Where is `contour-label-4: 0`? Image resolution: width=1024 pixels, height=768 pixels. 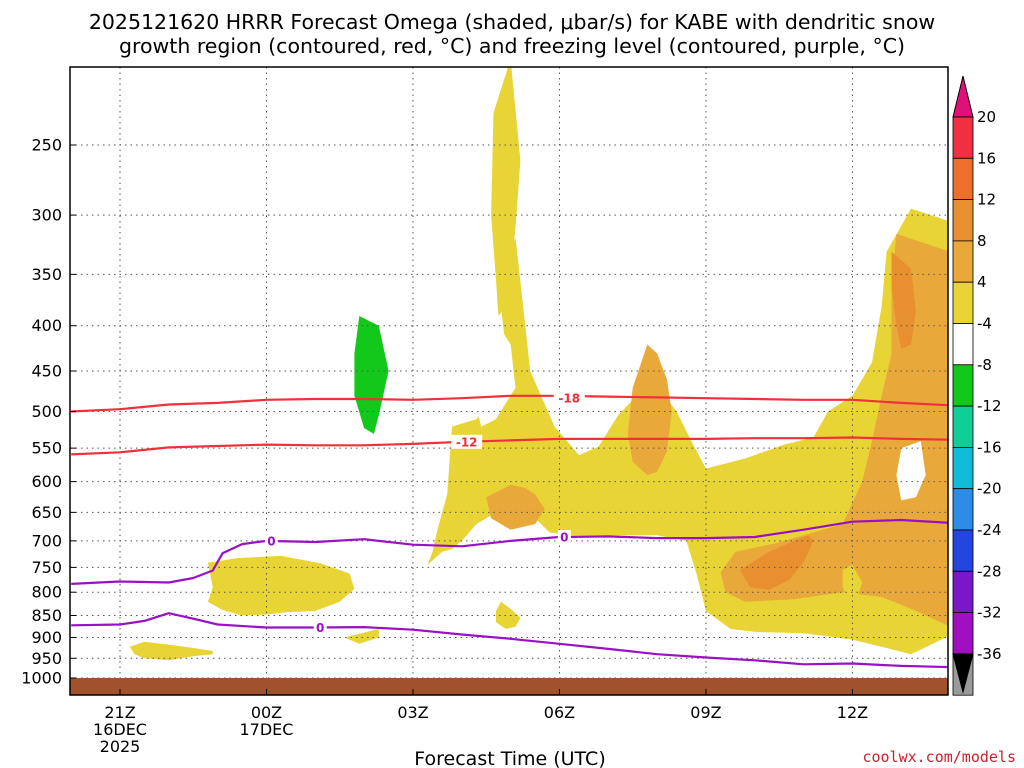 contour-label-4: 0 is located at coordinates (320, 628).